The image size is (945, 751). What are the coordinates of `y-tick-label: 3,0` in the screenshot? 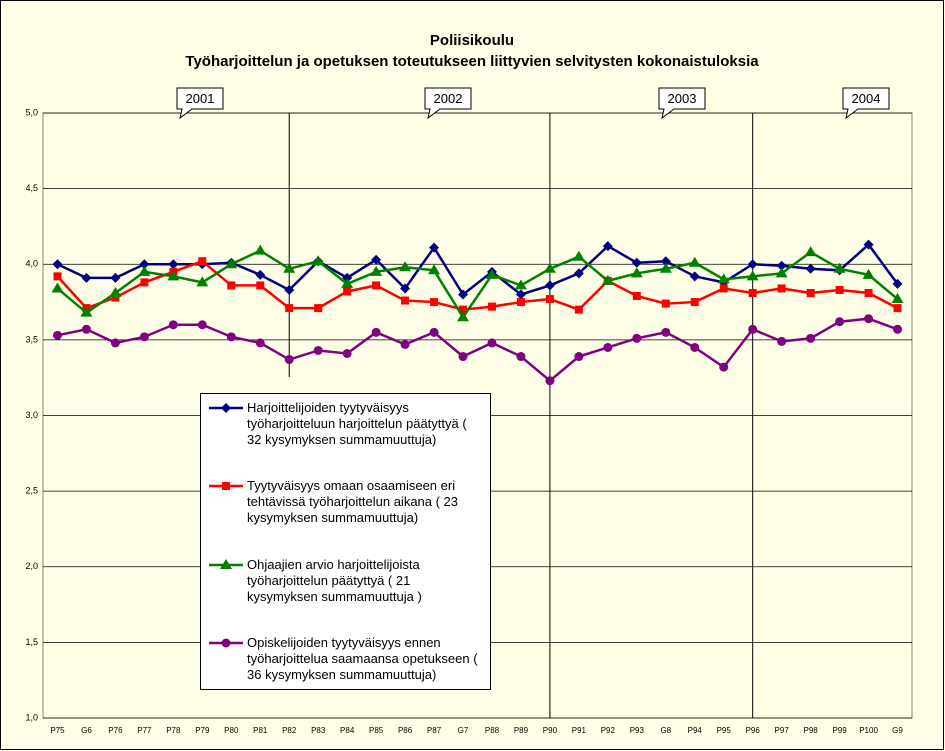 It's located at (31, 415).